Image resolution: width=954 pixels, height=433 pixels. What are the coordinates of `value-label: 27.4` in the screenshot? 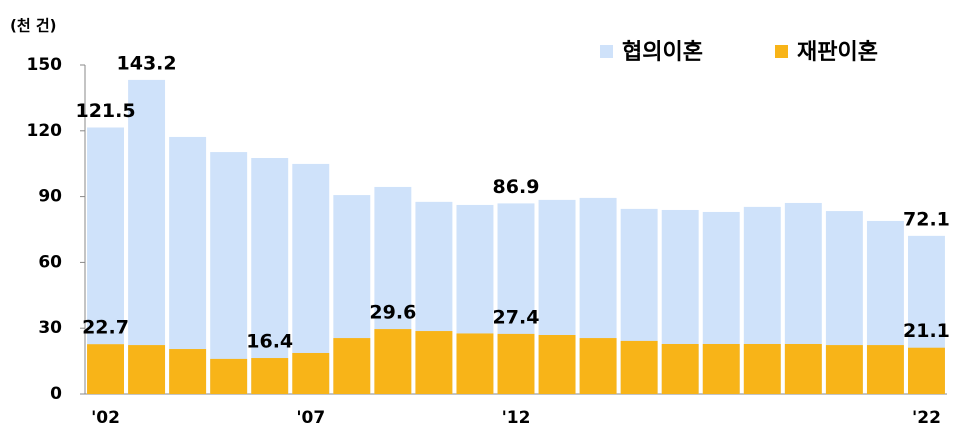 It's located at (516, 317).